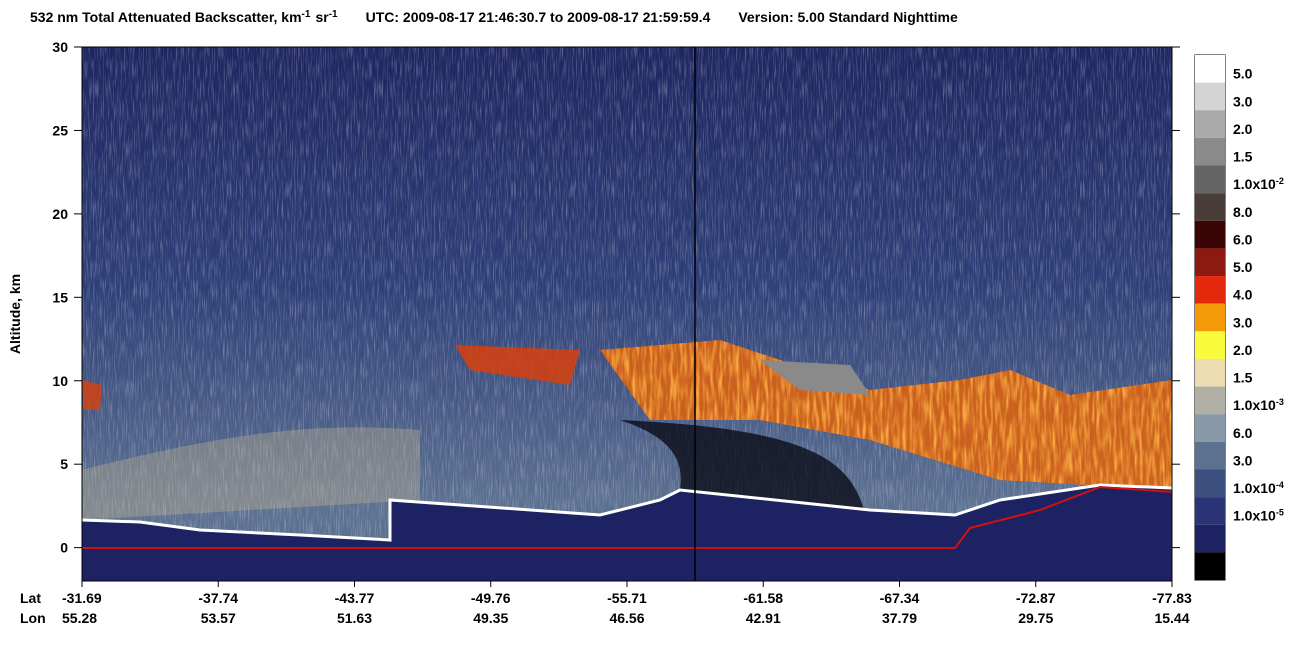 The image size is (1300, 672). Describe the element at coordinates (763, 598) in the screenshot. I see `lat-label: -61.58` at that location.